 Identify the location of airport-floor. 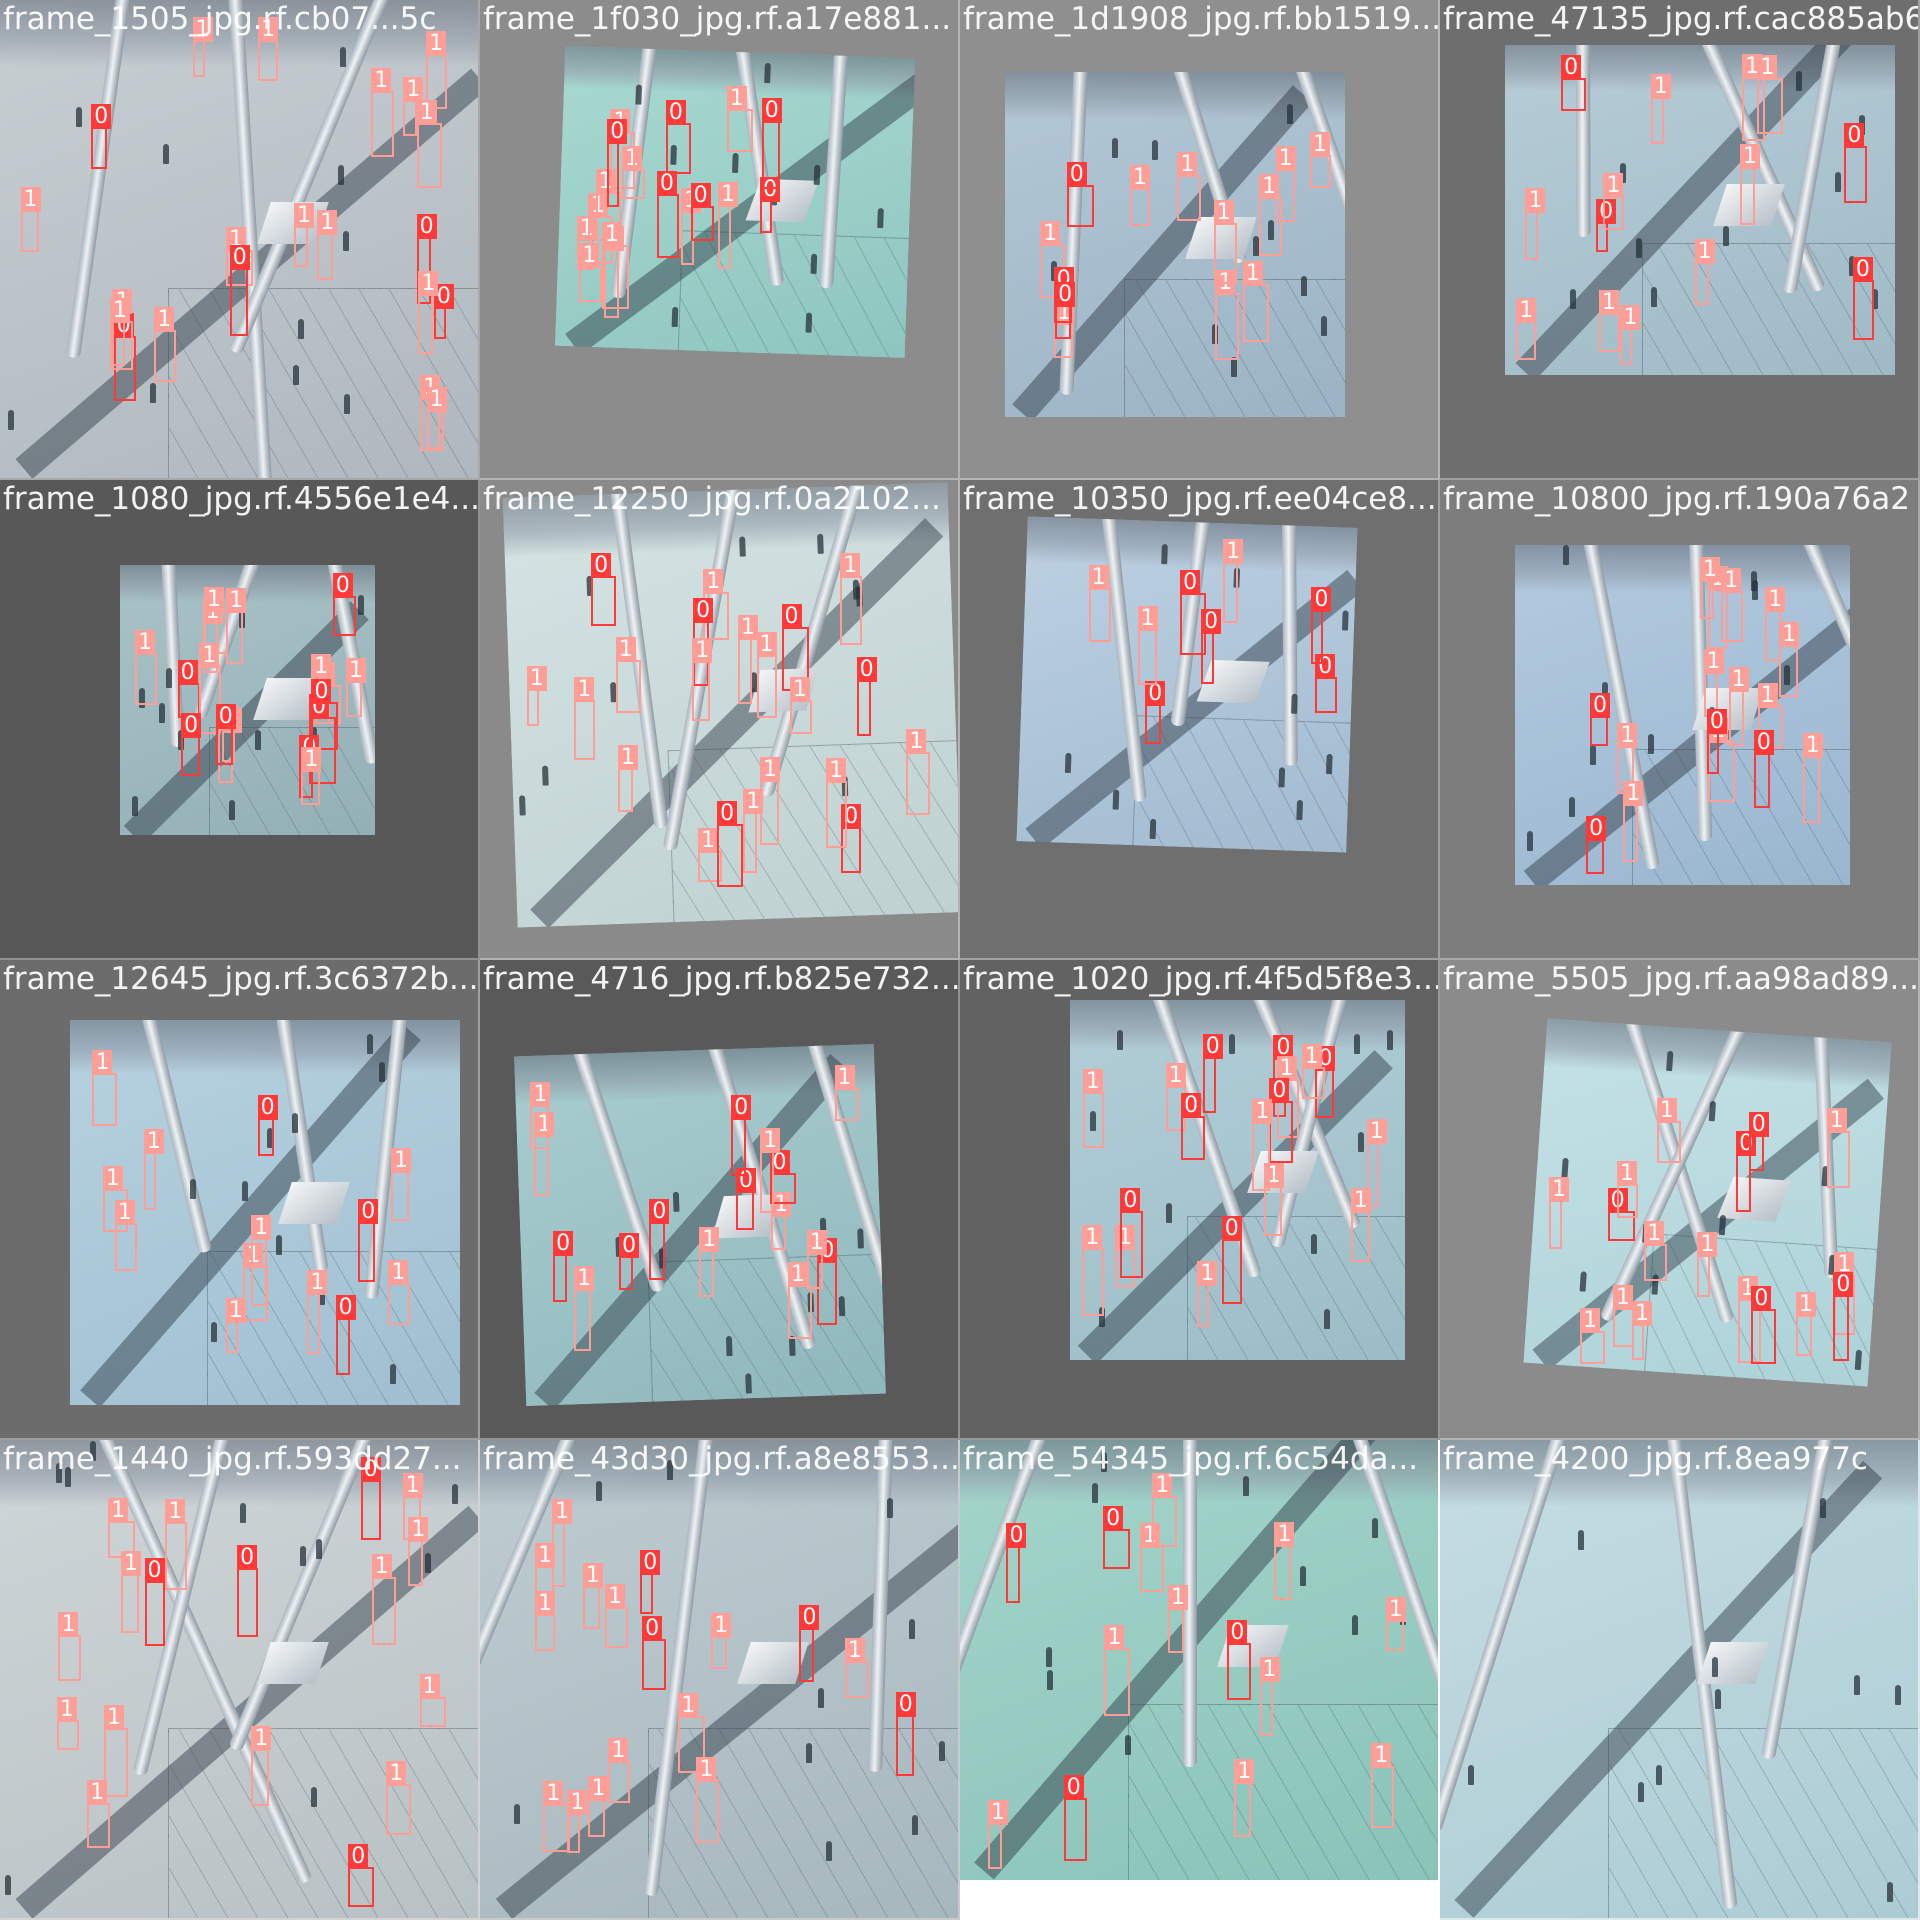
(1199, 1660).